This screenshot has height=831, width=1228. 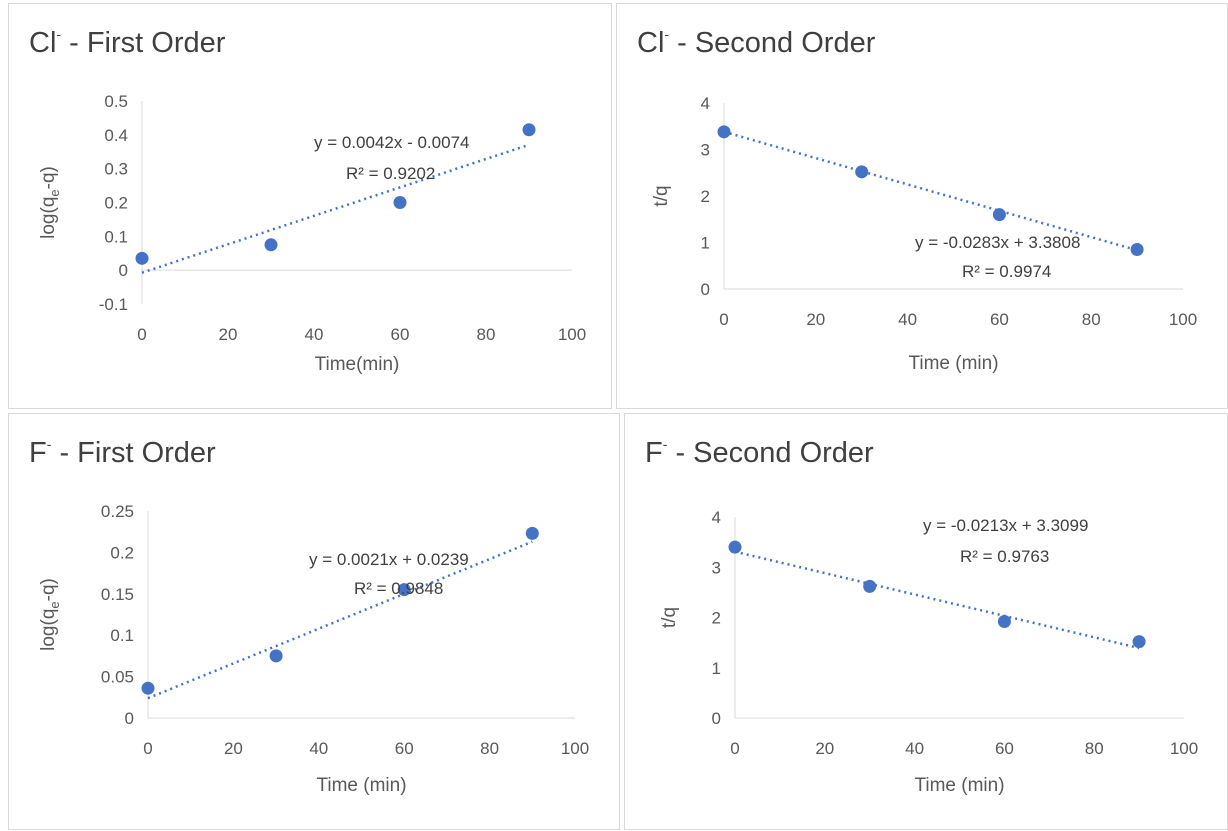 I want to click on y-tick-label: 0.25, so click(x=117, y=511).